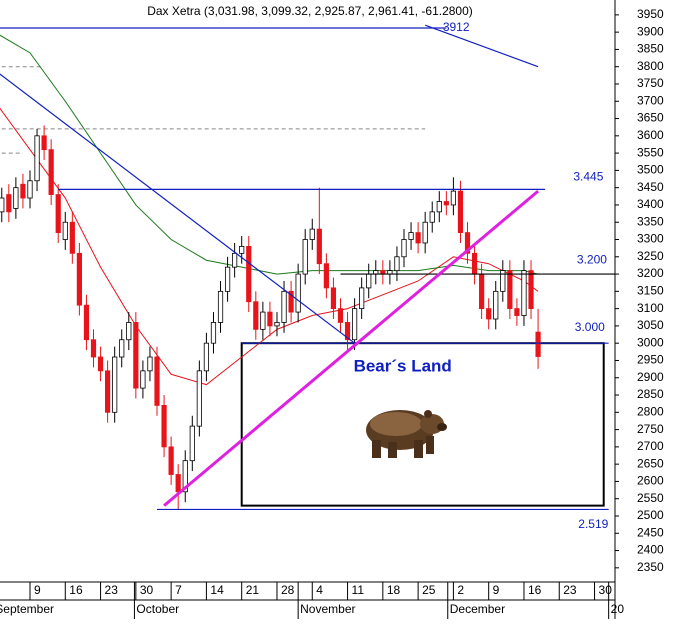 The width and height of the screenshot is (681, 624). I want to click on y-tick-label: 3100, so click(650, 308).